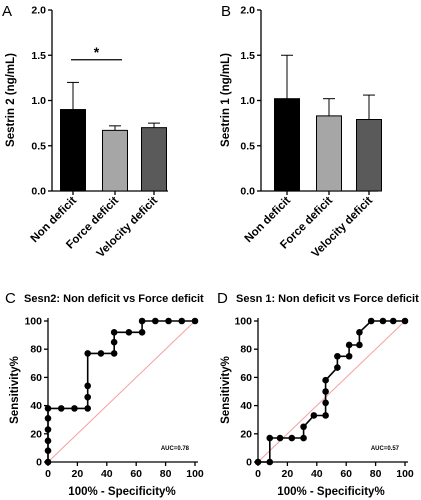 This screenshot has height=500, width=421. What do you see at coordinates (114, 299) in the screenshot?
I see `chart-title: Sesn2: Non deficit vs Force deficit` at bounding box center [114, 299].